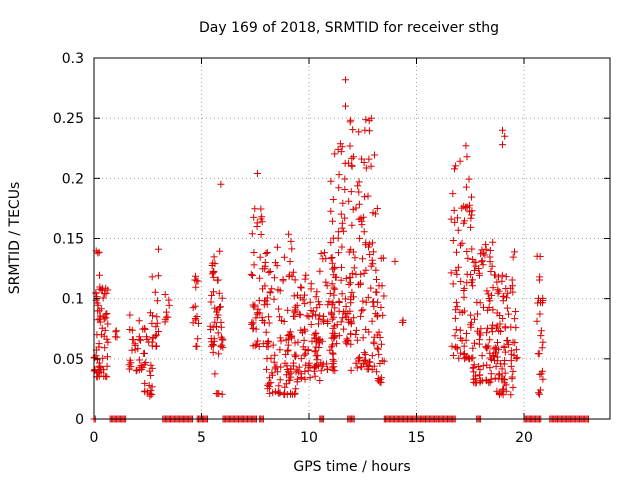 This screenshot has width=640, height=480. I want to click on y-tick-label: 0.25, so click(68, 119).